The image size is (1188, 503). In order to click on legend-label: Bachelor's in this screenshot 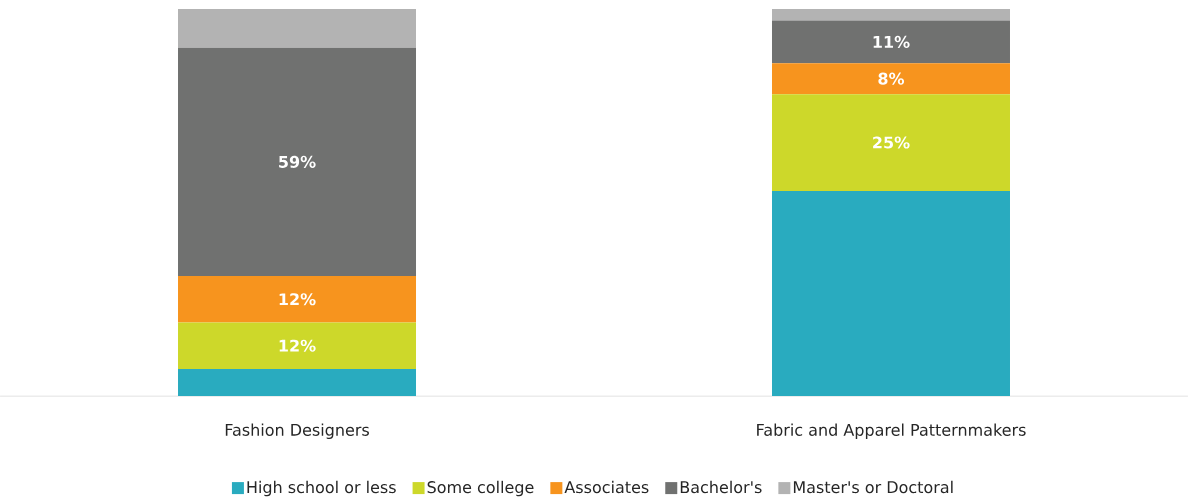, I will do `click(721, 487)`.